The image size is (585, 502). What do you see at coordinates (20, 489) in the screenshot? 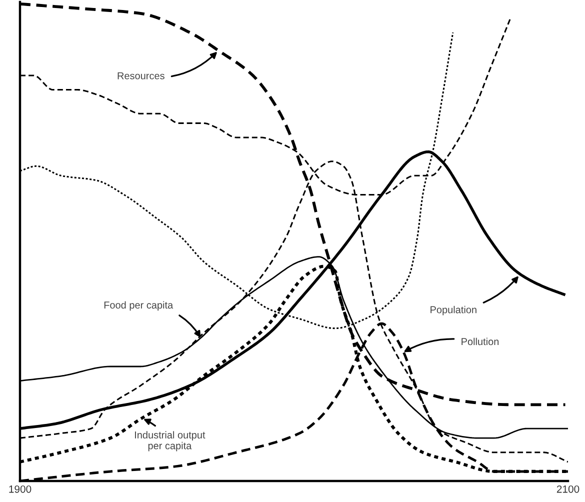
I see `x-tick-label: 1900` at bounding box center [20, 489].